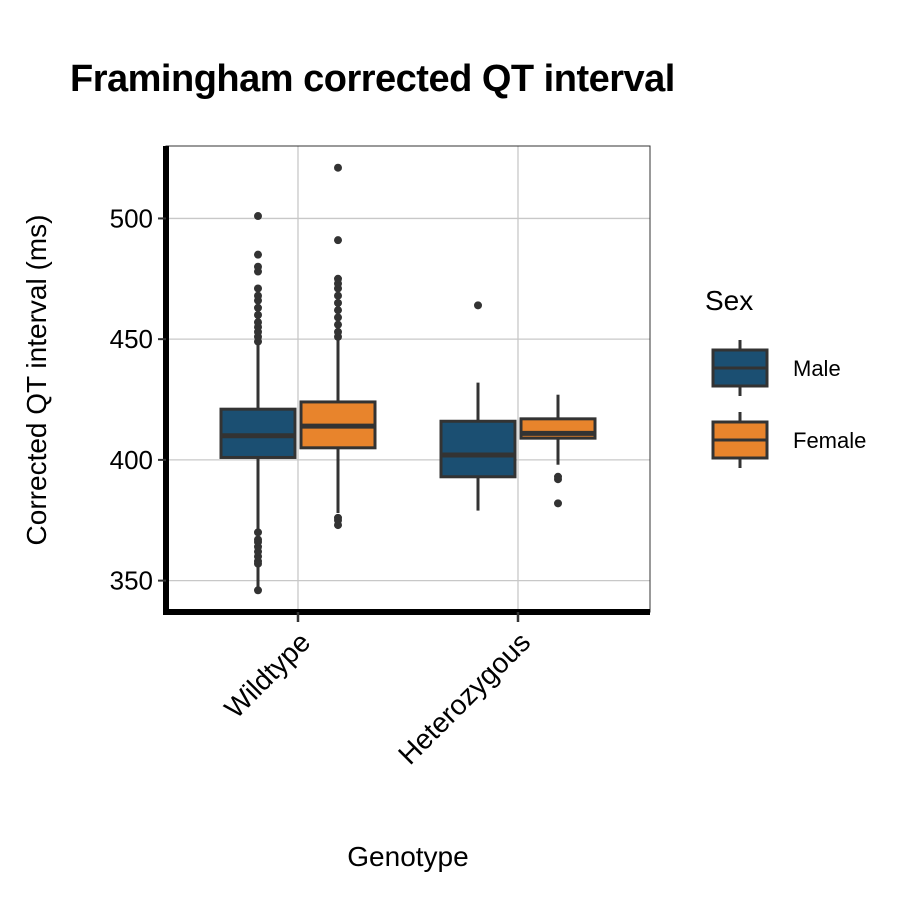 The image size is (900, 900). What do you see at coordinates (267, 675) in the screenshot?
I see `x-tick-label: Wildtype` at bounding box center [267, 675].